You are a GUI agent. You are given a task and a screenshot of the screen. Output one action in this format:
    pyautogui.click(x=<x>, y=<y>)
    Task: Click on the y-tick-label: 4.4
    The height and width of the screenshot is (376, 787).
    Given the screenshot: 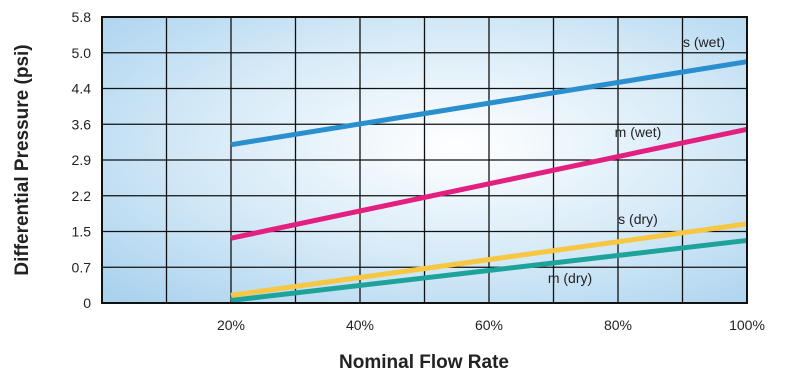 What is the action you would take?
    pyautogui.click(x=82, y=89)
    